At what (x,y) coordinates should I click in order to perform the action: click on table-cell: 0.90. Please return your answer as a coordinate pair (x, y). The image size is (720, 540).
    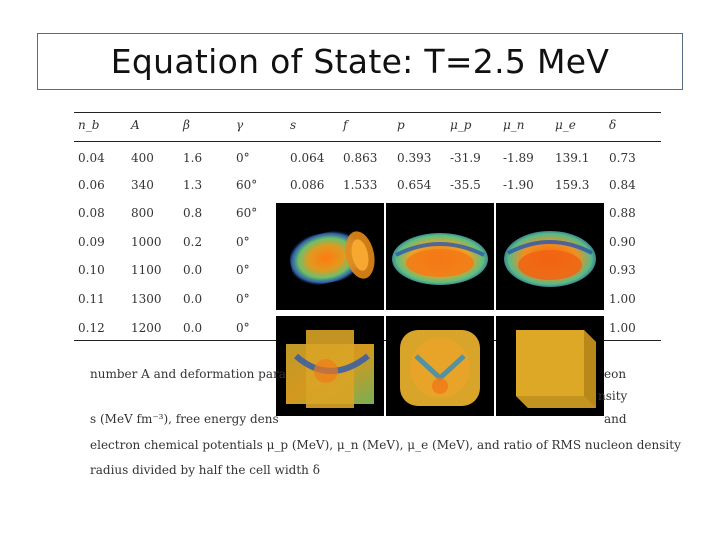
    Looking at the image, I should click on (622, 242).